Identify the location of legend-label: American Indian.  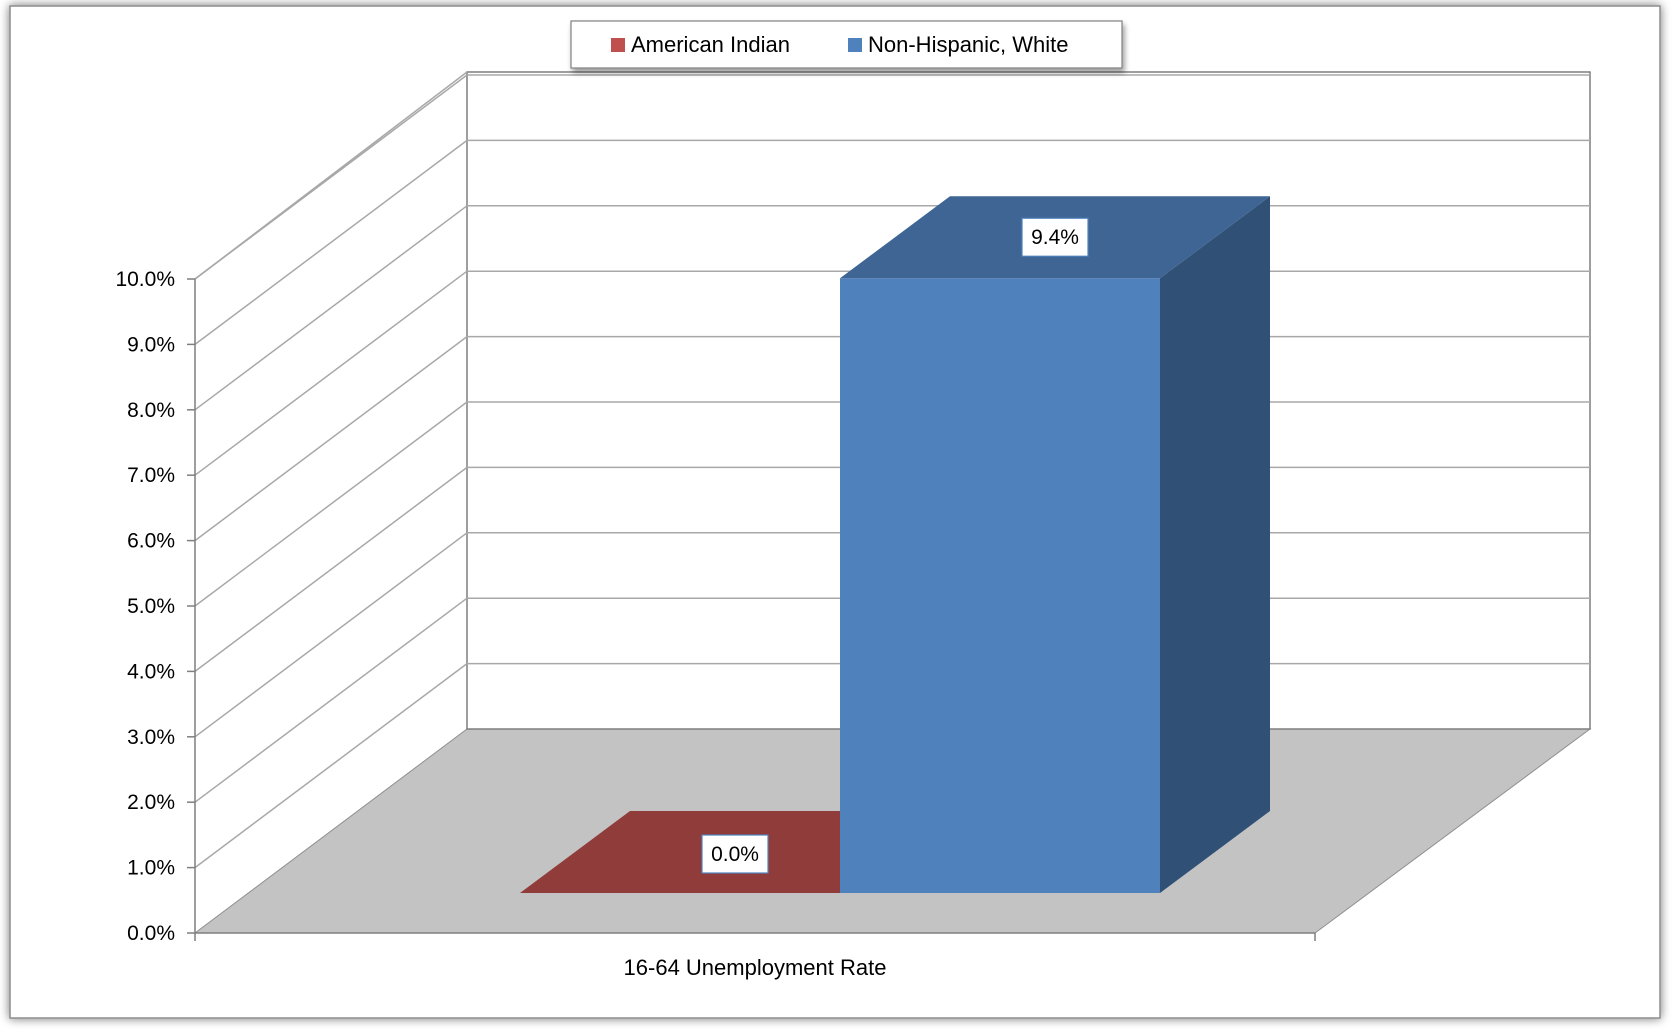
(710, 44).